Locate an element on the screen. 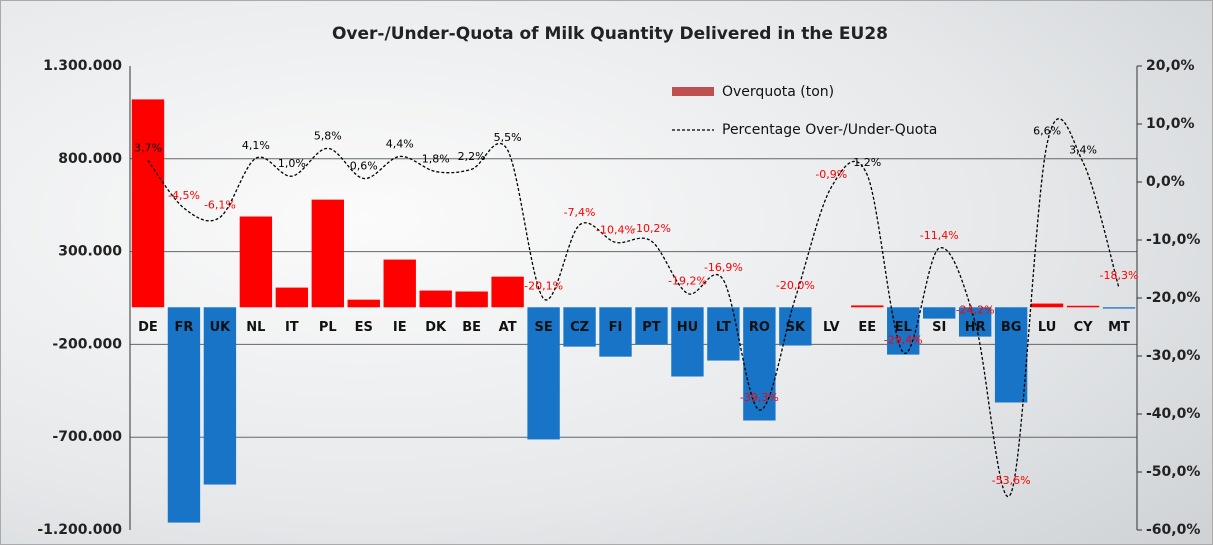  x-tick-label: SE is located at coordinates (543, 327).